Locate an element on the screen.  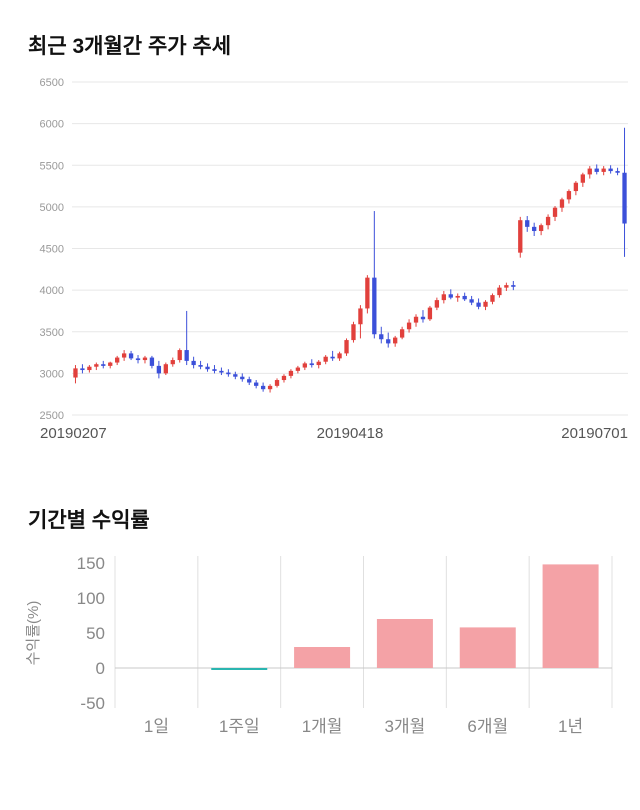
y-axis-tick-label: 6500 is located at coordinates (52, 83).